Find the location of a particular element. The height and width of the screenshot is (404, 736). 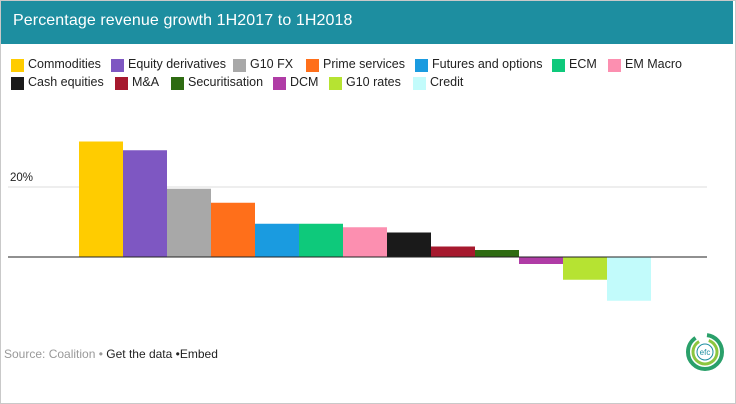

legend-label: Commodities is located at coordinates (64, 64).